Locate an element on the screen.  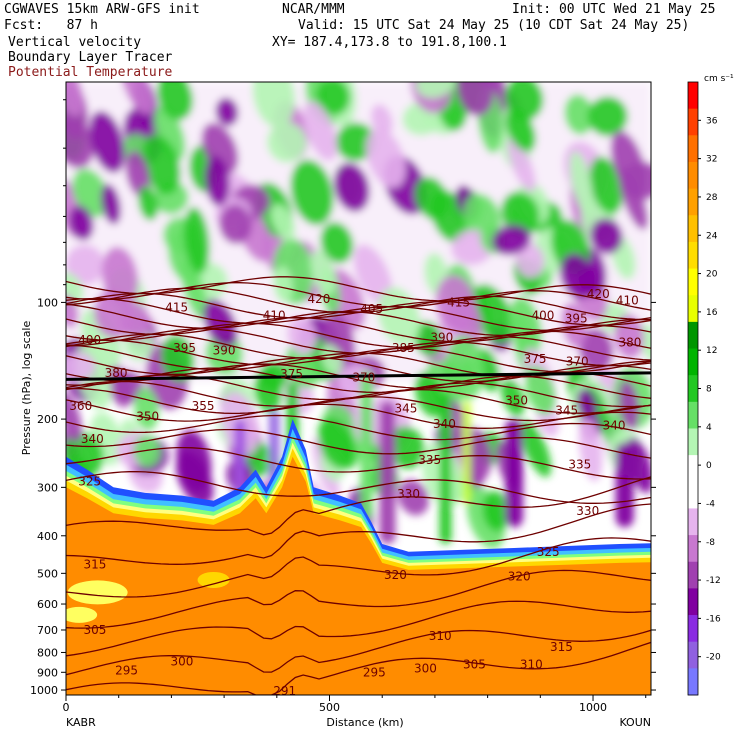
theta-label: 420 is located at coordinates (319, 299).